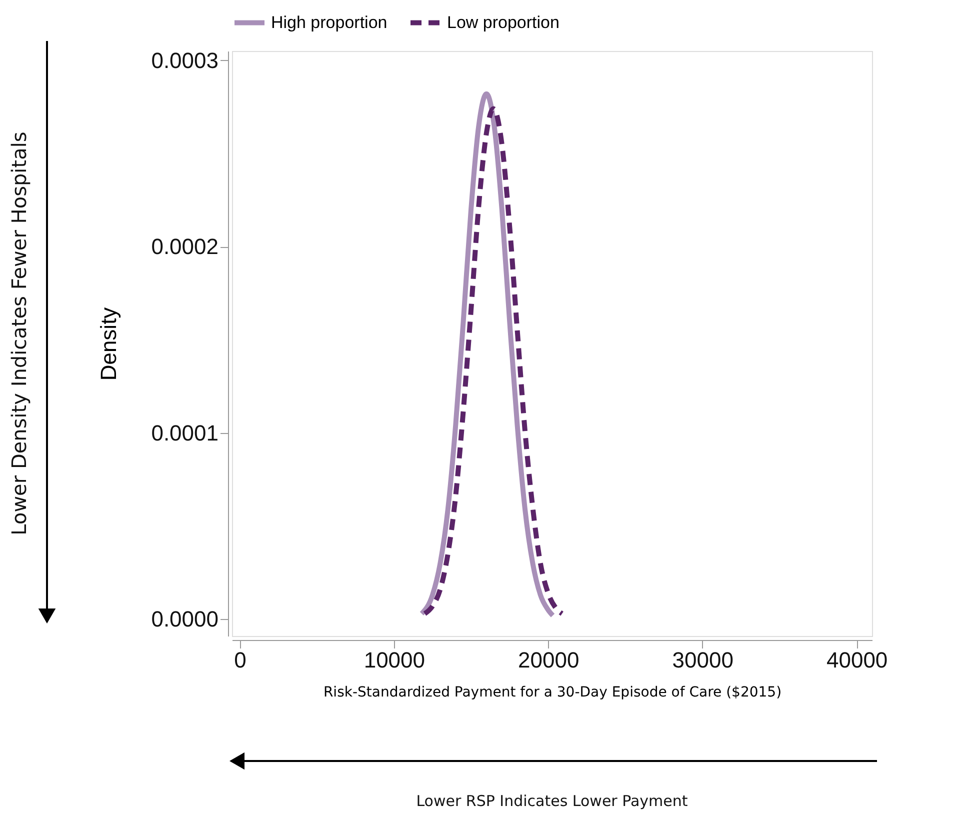  I want to click on x-tick-label: 40000, so click(857, 660).